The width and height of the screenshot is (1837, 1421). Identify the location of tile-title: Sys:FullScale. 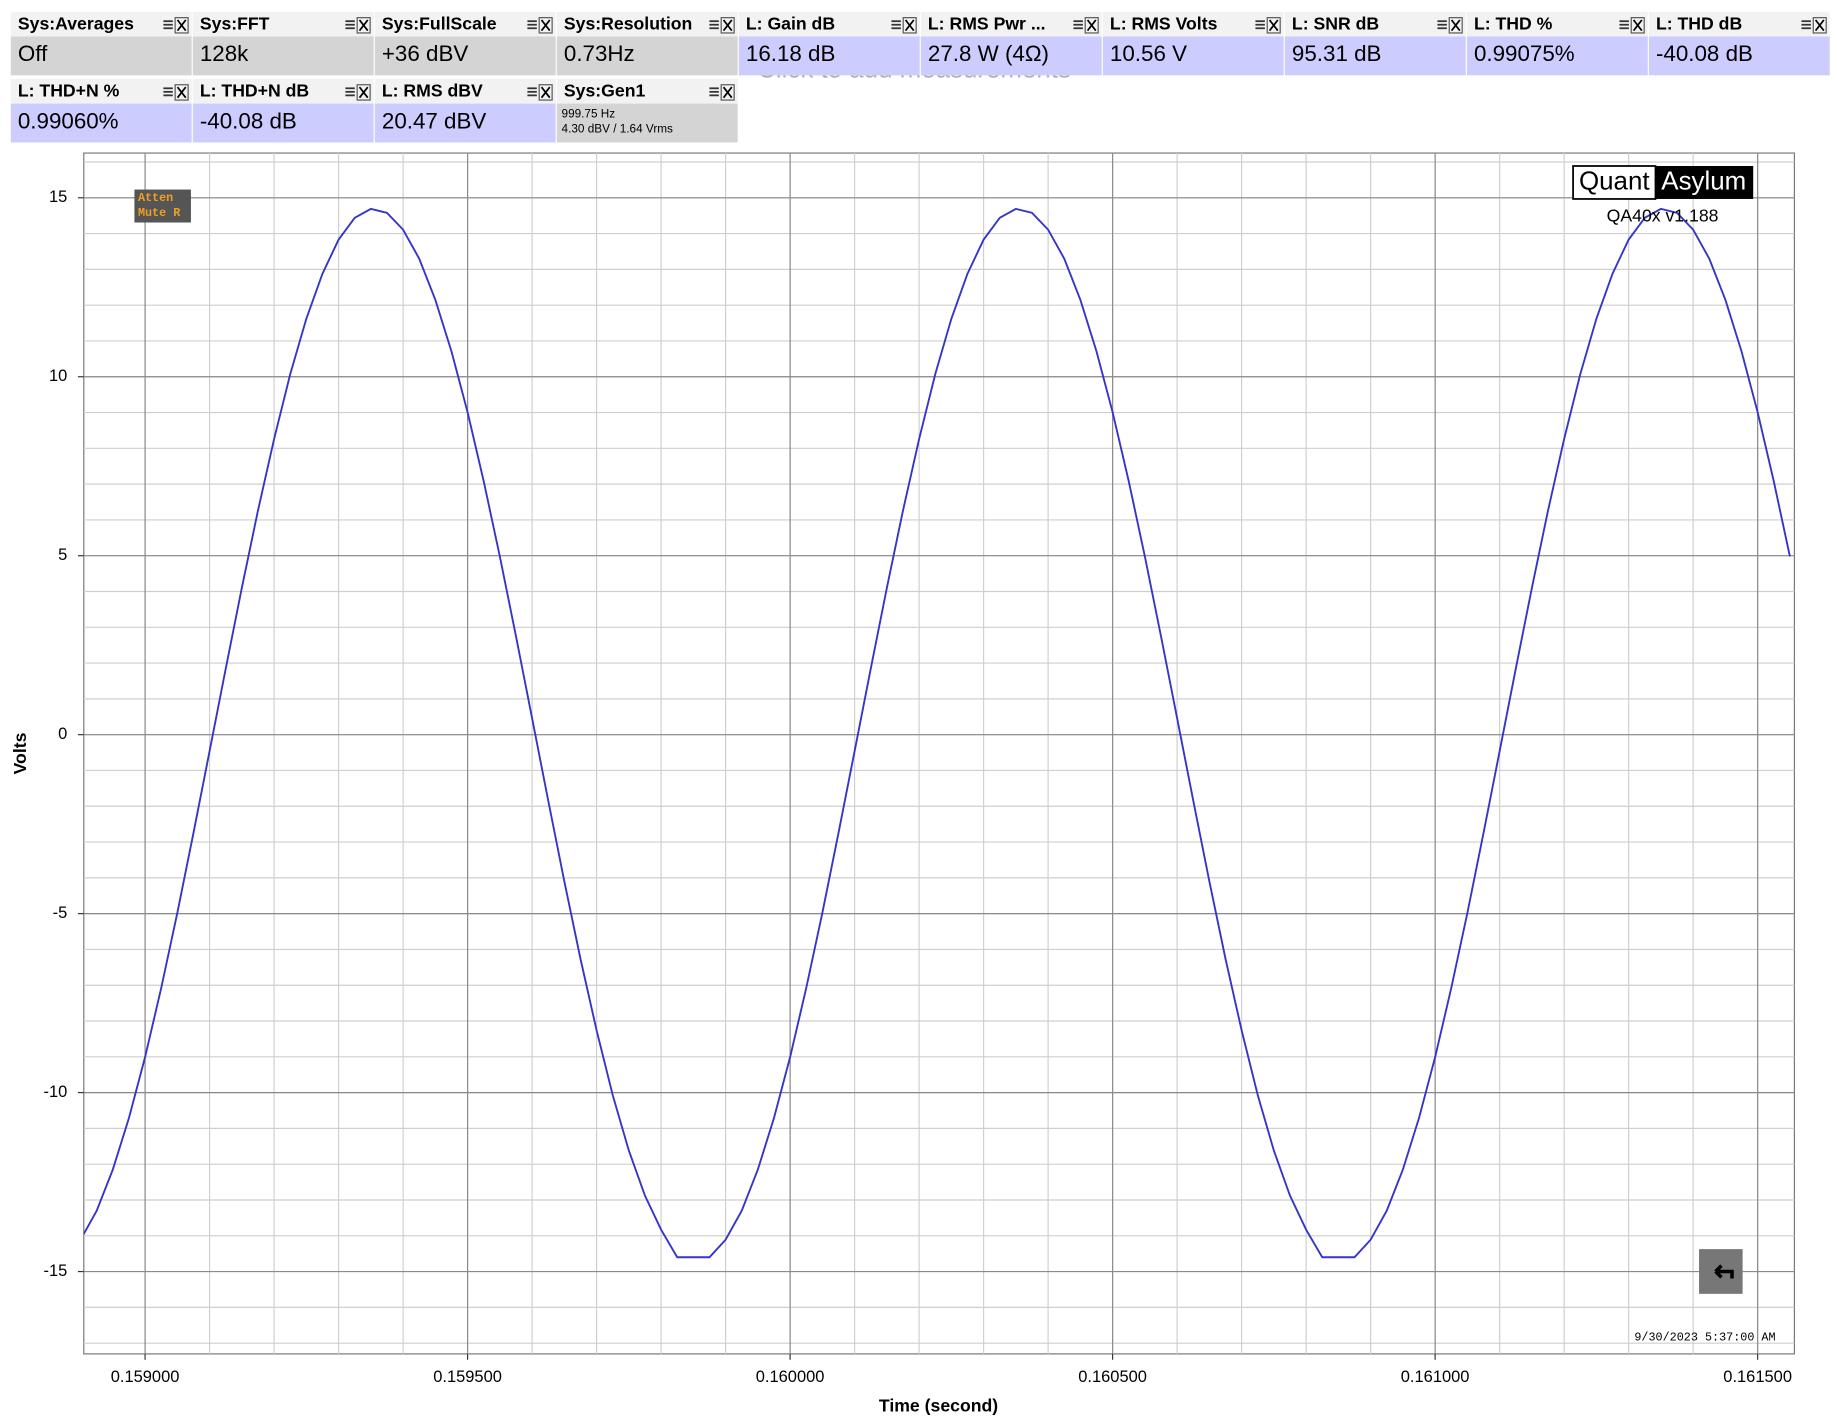
(439, 23).